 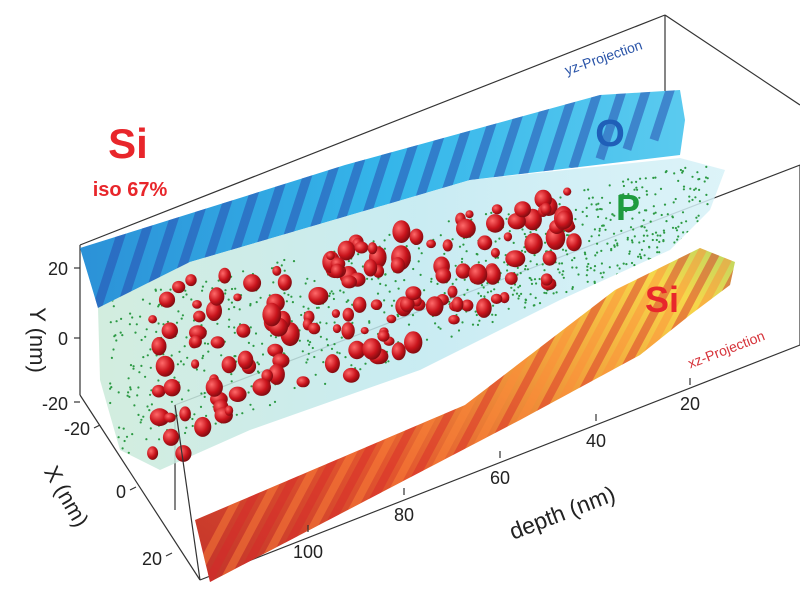 What do you see at coordinates (128, 143) in the screenshot?
I see `si-species-label: Si` at bounding box center [128, 143].